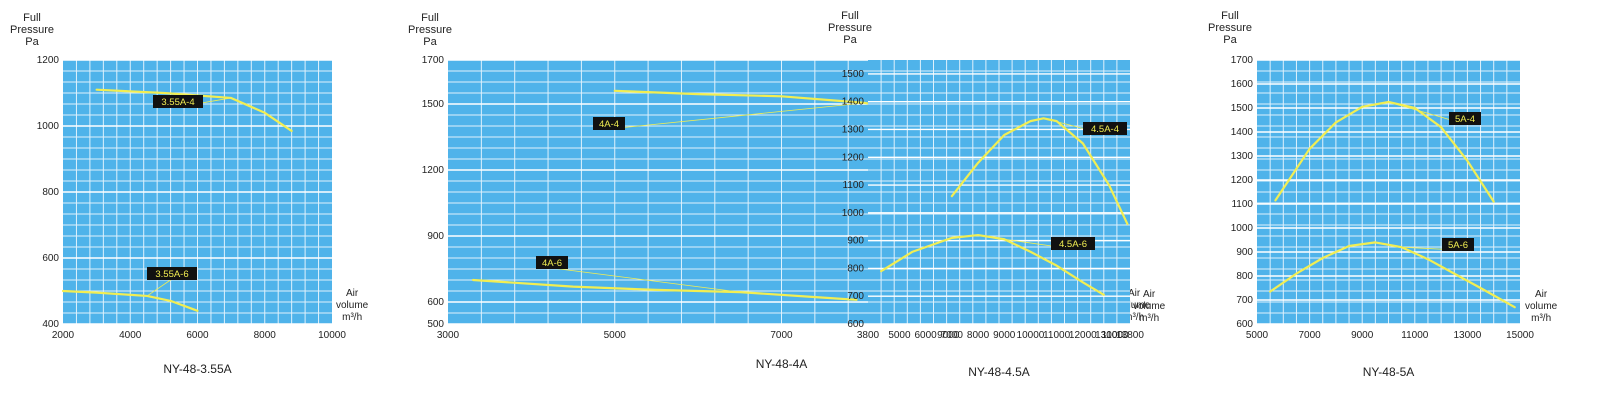 Image resolution: width=1600 pixels, height=403 pixels. What do you see at coordinates (435, 324) in the screenshot?
I see `y-tick-label: 500` at bounding box center [435, 324].